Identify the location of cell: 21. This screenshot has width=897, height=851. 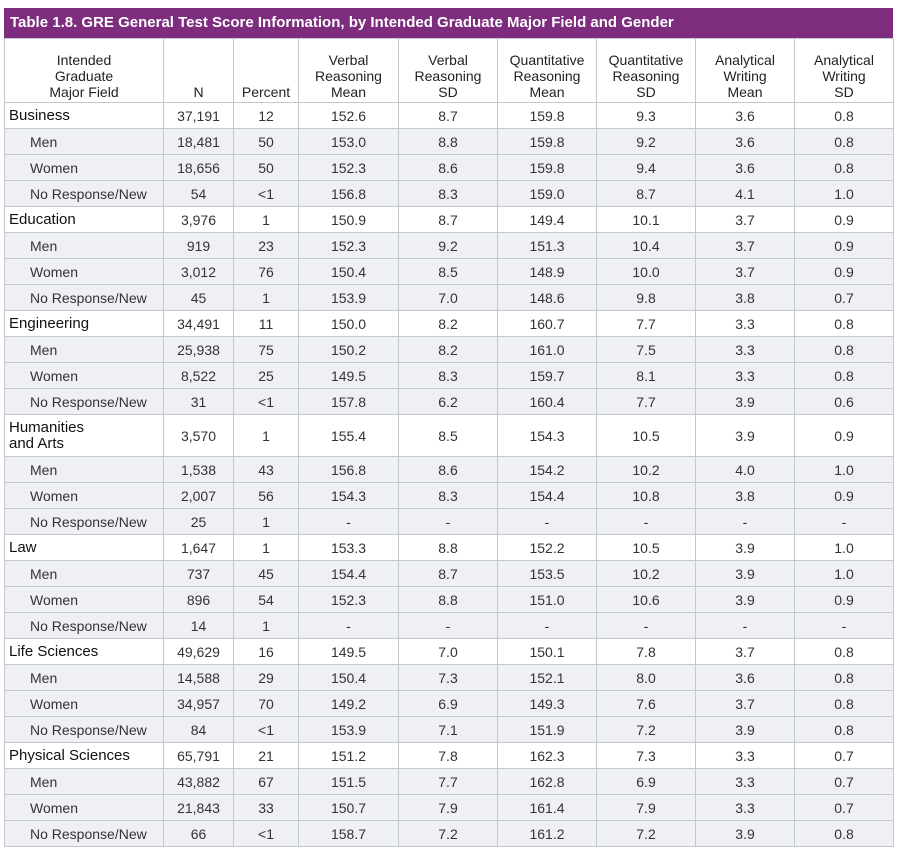
(266, 755).